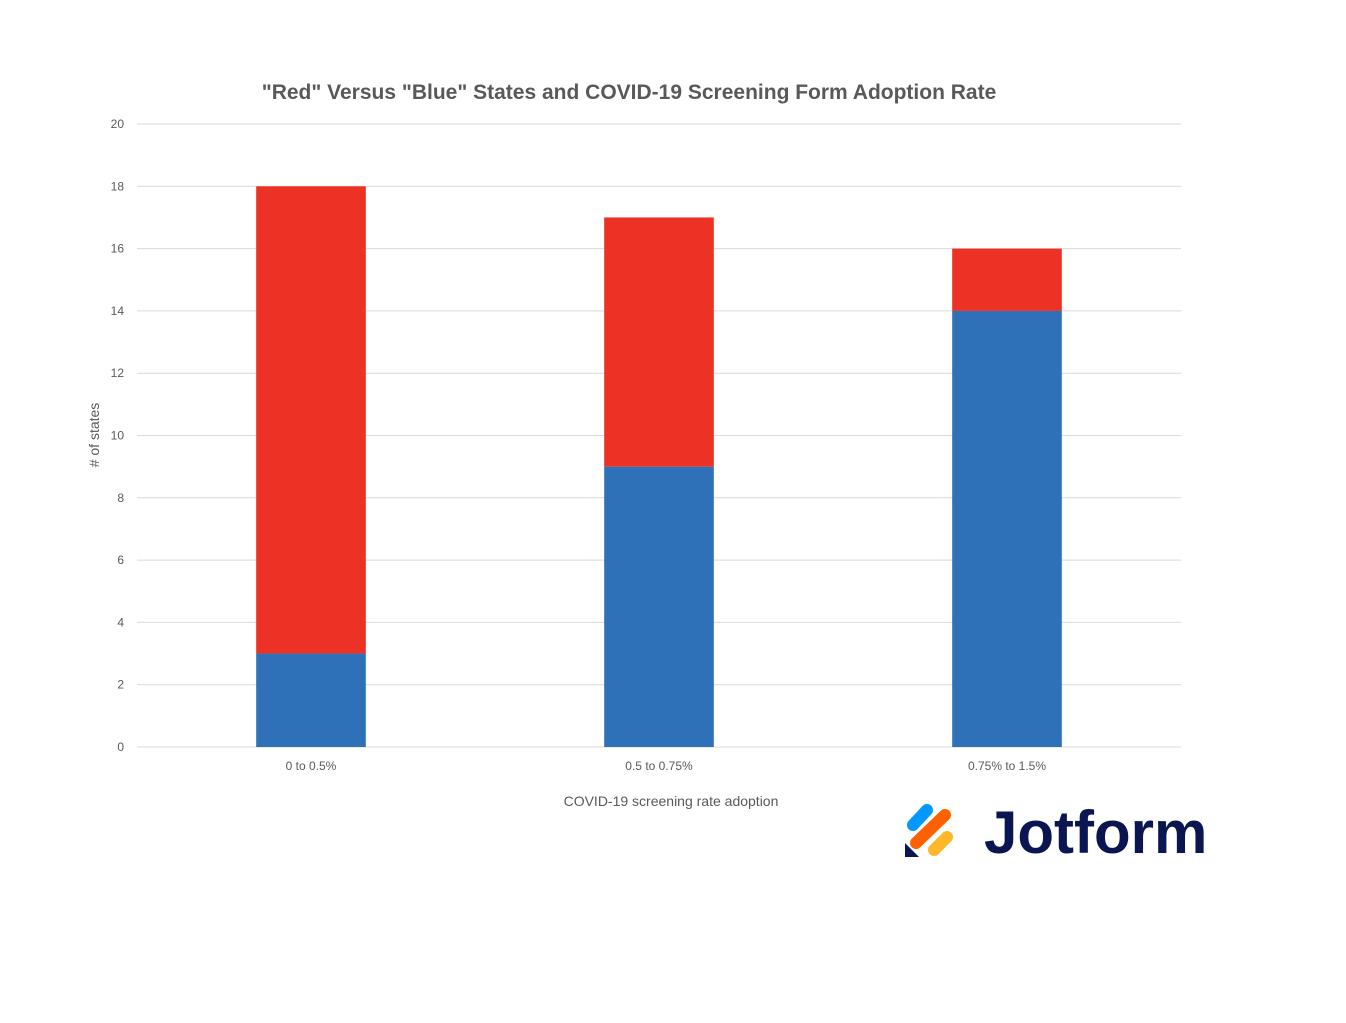 This screenshot has width=1346, height=1023. What do you see at coordinates (120, 498) in the screenshot?
I see `y-tick-label: 8` at bounding box center [120, 498].